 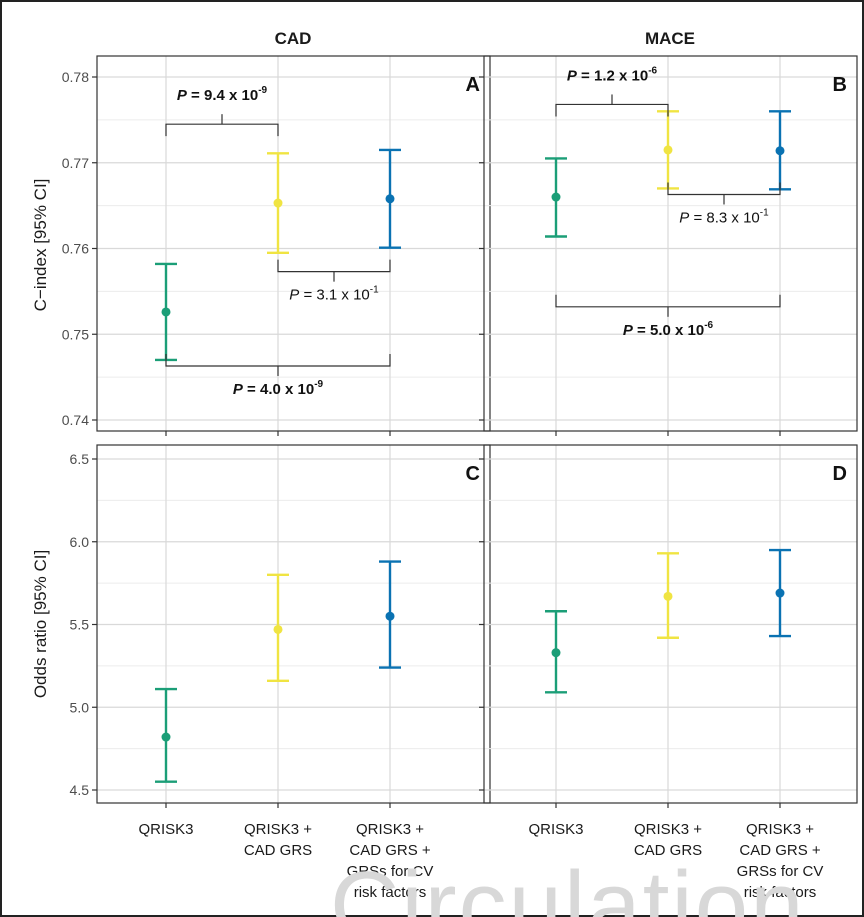 What do you see at coordinates (222, 94) in the screenshot?
I see `p-value-label: P = 9.4 x 10-9` at bounding box center [222, 94].